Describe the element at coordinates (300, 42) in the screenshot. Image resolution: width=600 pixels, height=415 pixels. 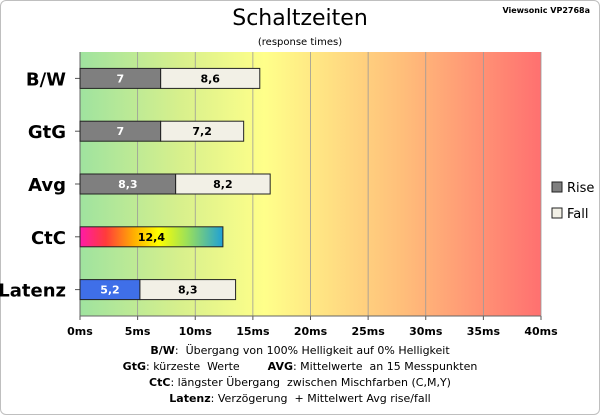
I see `chart-subtitle: (response times)` at that location.